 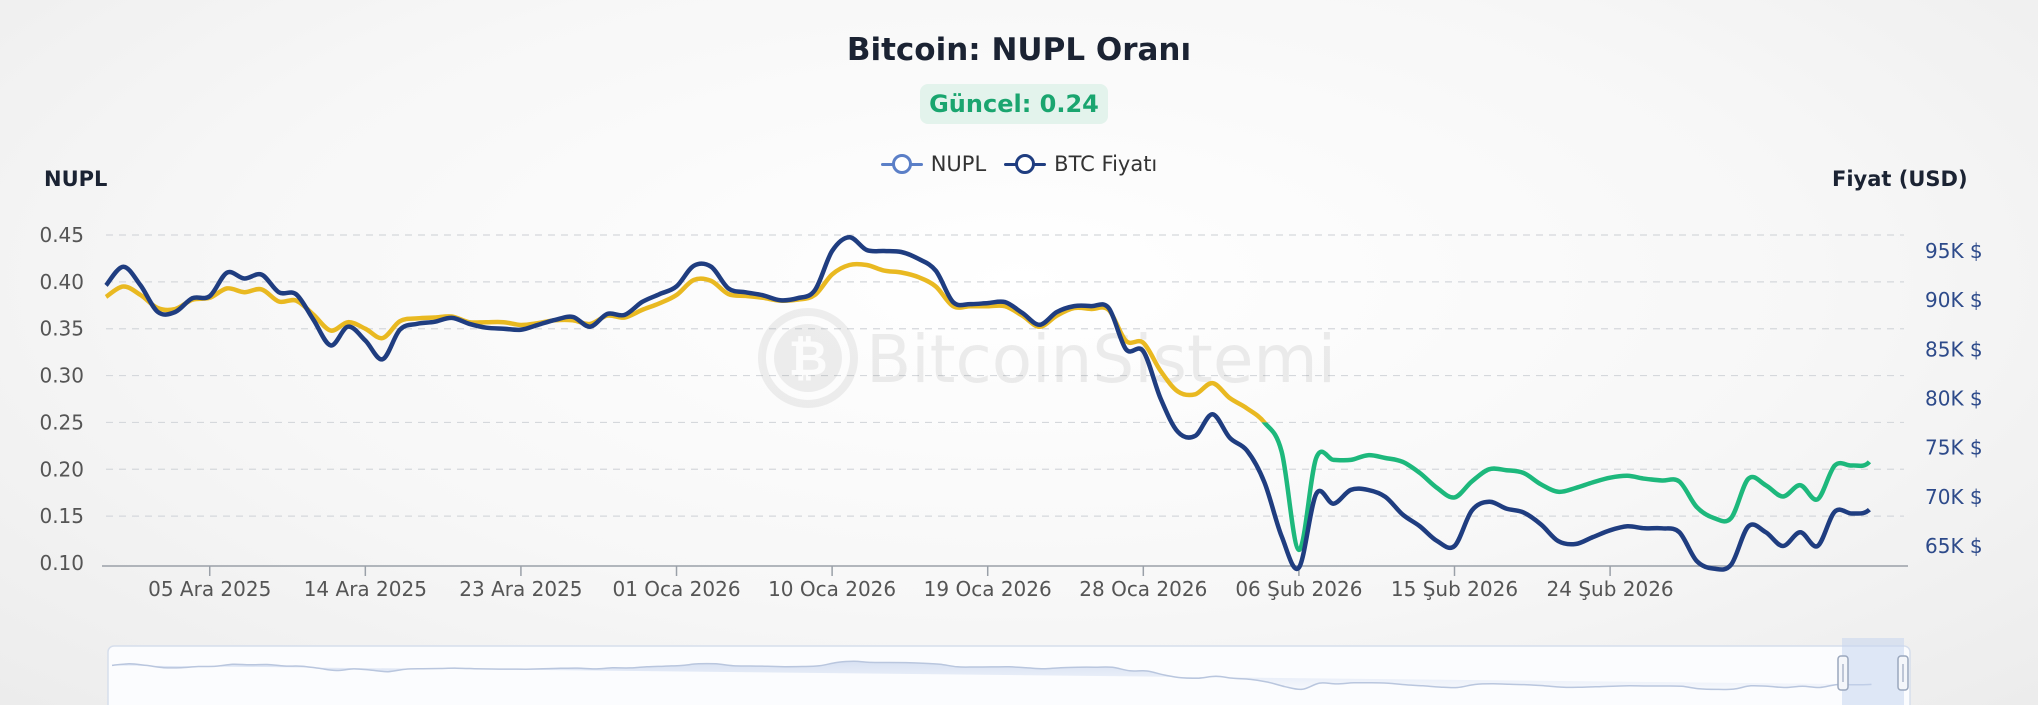 I want to click on x-tick-label: 01 Oca 2026, so click(x=676, y=589).